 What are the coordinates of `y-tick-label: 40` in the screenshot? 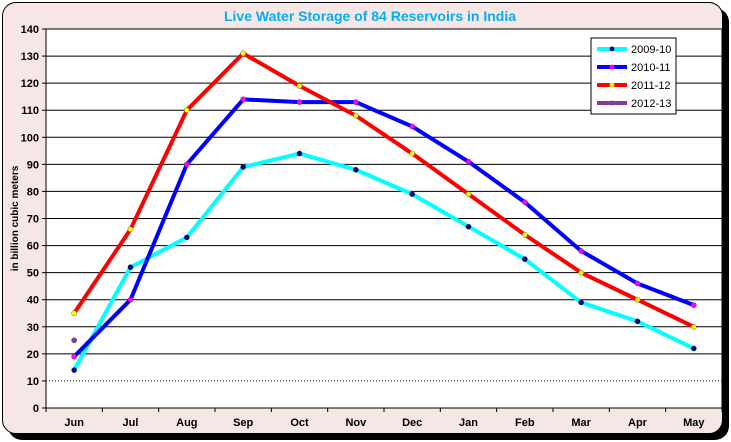 It's located at (33, 301).